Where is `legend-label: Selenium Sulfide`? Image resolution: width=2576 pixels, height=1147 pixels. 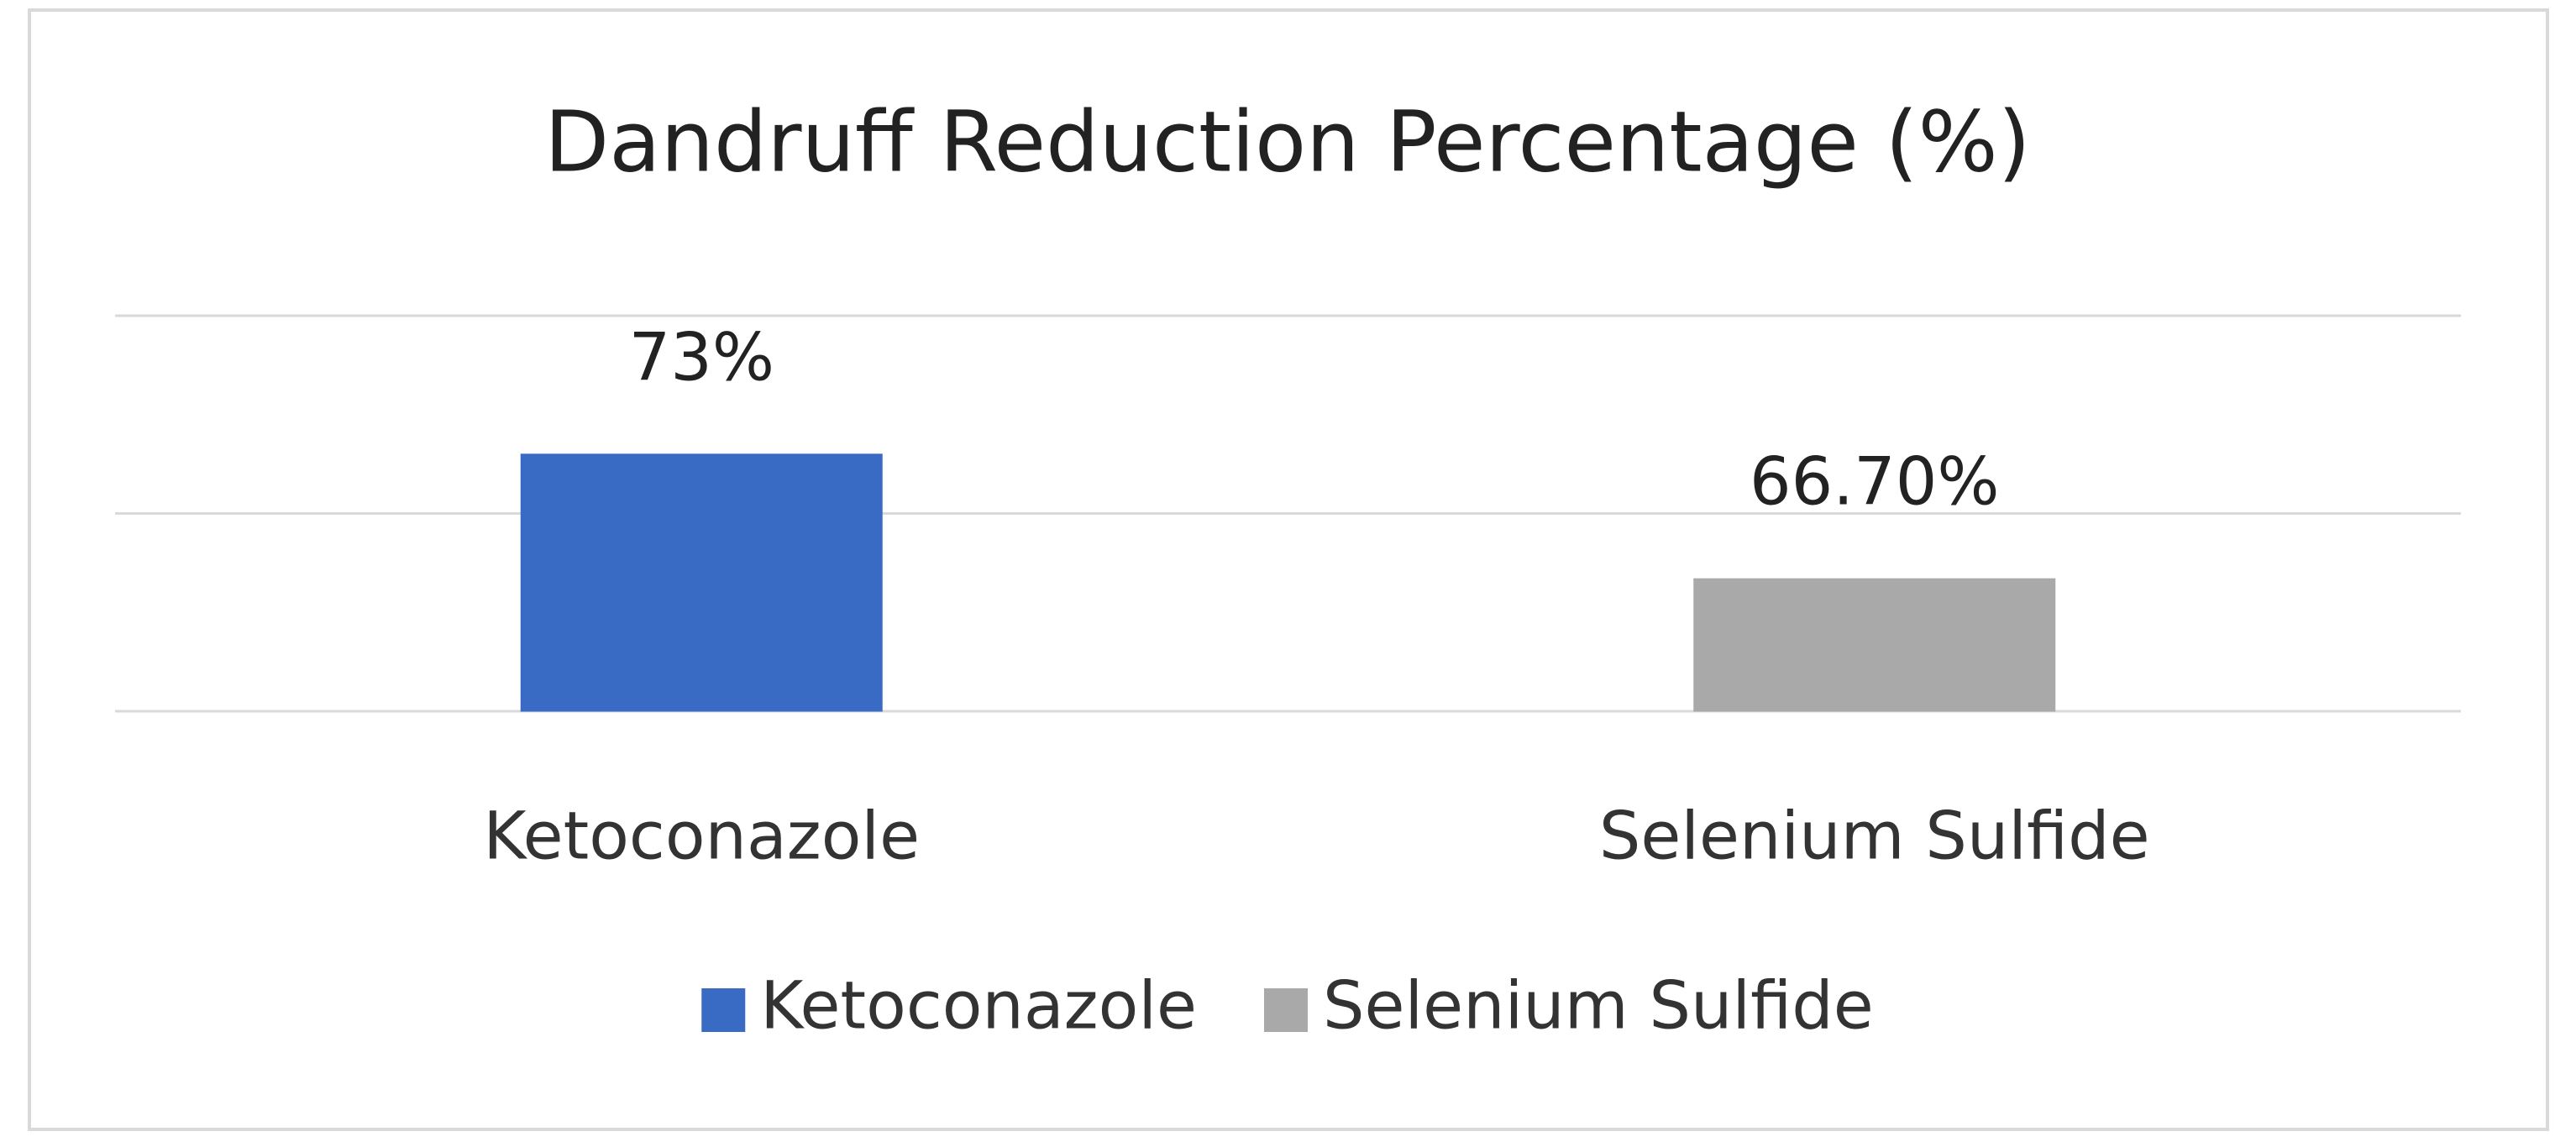 legend-label: Selenium Sulfide is located at coordinates (1598, 1006).